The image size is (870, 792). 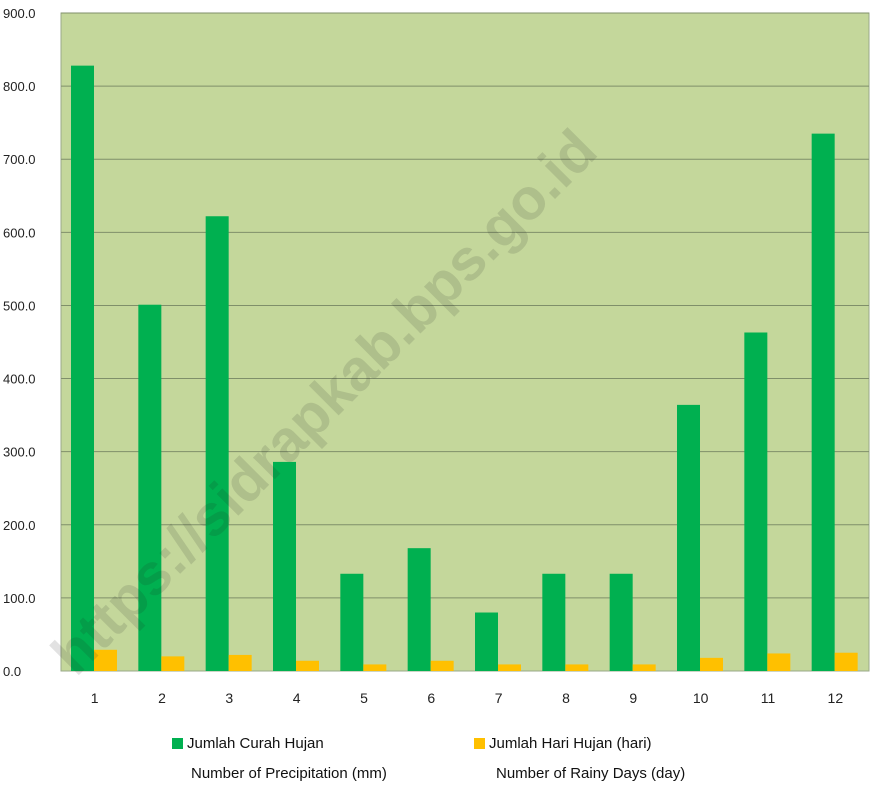 I want to click on x-tick-label: 4, so click(x=297, y=698).